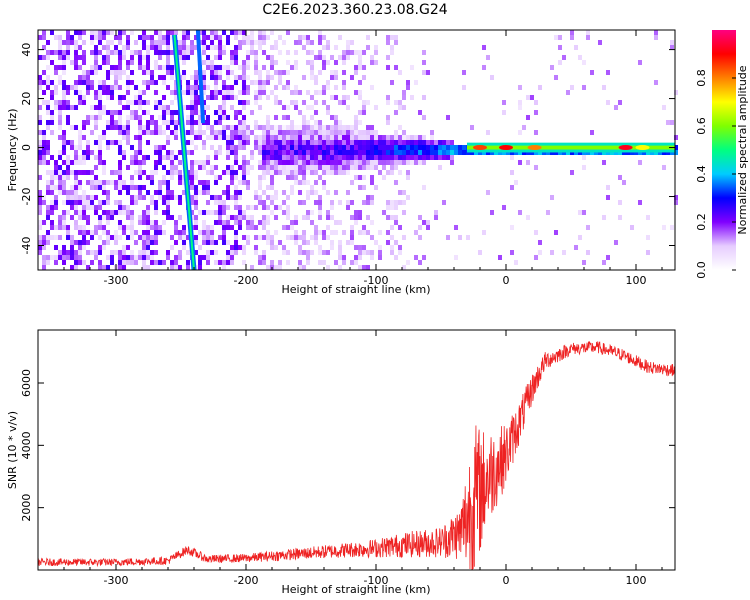 This screenshot has height=600, width=750. What do you see at coordinates (701, 222) in the screenshot?
I see `colorbar-tick-label: 0.2` at bounding box center [701, 222].